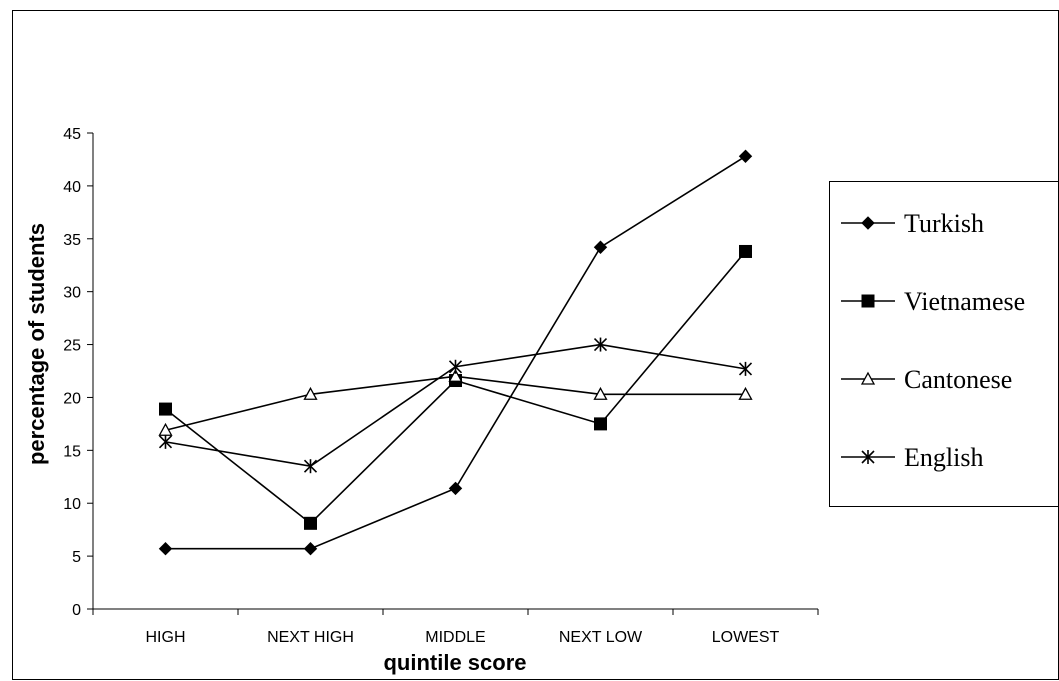 Image resolution: width=1059 pixels, height=681 pixels. I want to click on legend-label: English, so click(943, 457).